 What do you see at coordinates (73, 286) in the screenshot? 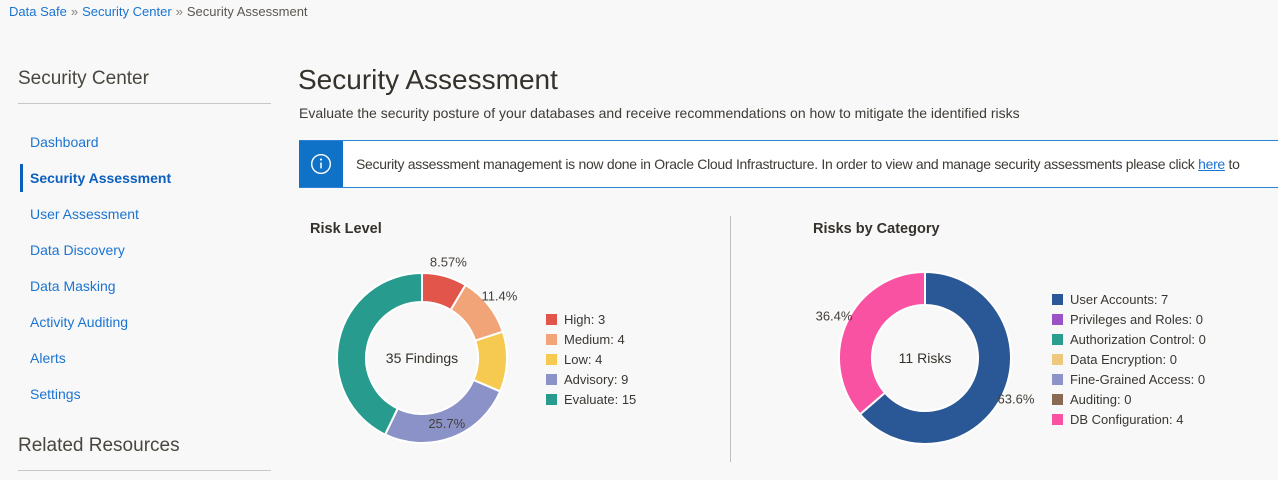
I see `sidebar-item-data-masking: Data Masking` at bounding box center [73, 286].